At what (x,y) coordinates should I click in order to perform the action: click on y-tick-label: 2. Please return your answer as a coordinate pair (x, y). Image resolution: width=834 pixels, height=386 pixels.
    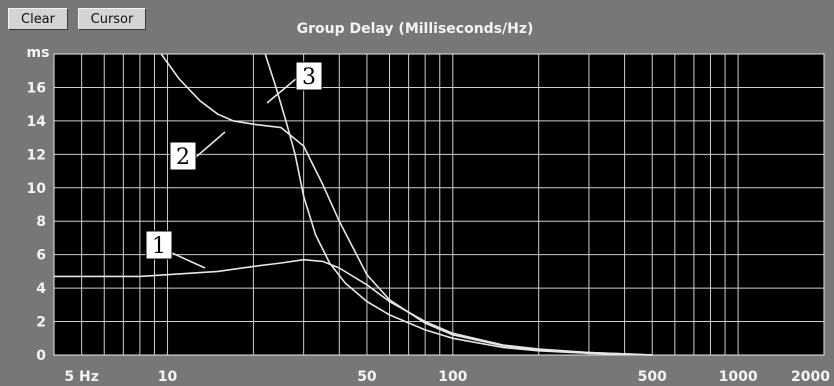
    Looking at the image, I should click on (41, 323).